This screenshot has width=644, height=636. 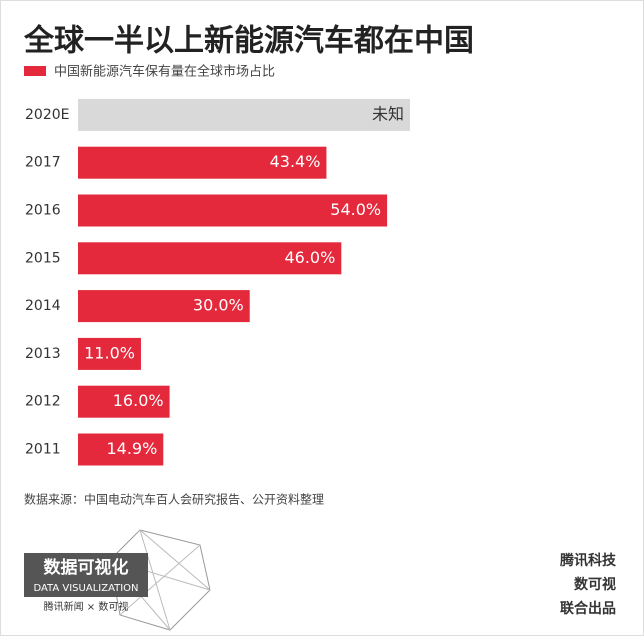 I want to click on logo-partners: 腾讯新闻 × 数可视, so click(x=86, y=606).